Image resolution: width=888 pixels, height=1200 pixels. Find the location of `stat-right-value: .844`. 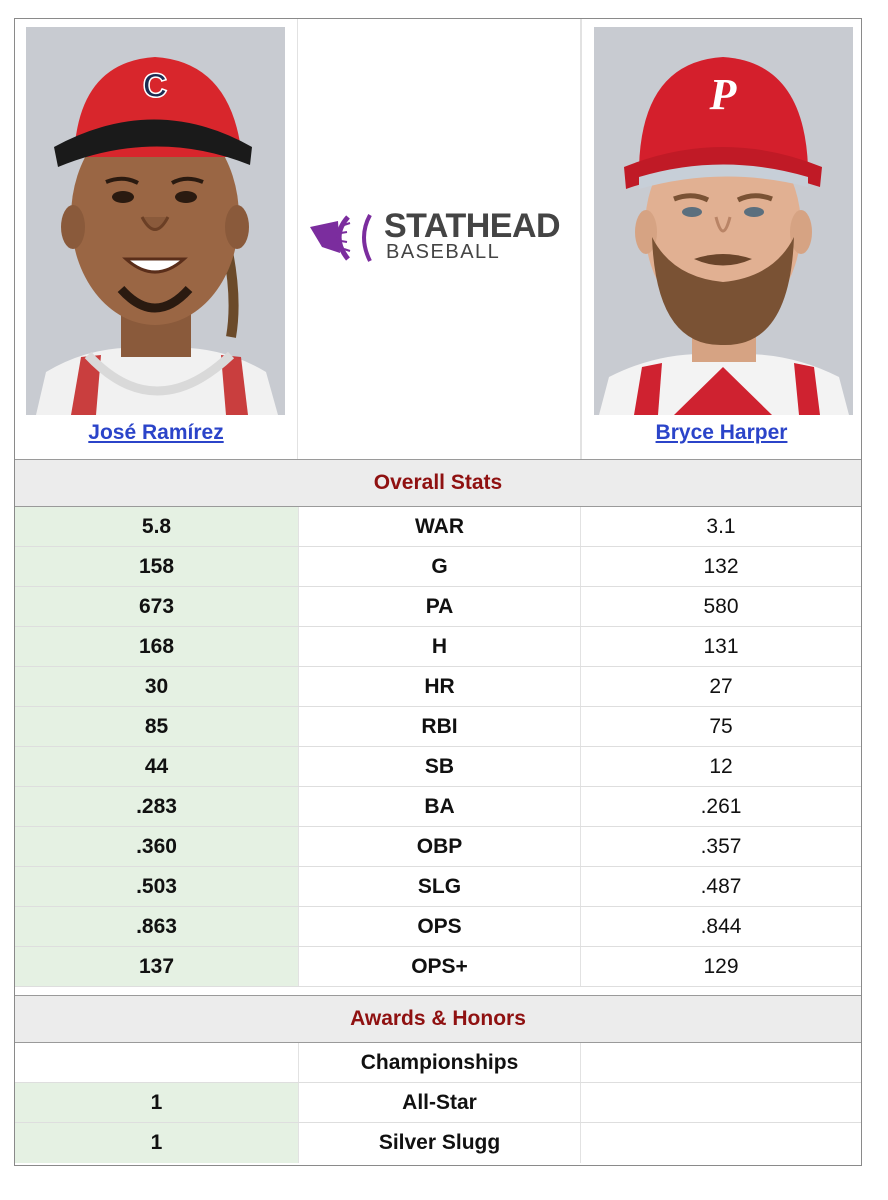

stat-right-value: .844 is located at coordinates (721, 926).